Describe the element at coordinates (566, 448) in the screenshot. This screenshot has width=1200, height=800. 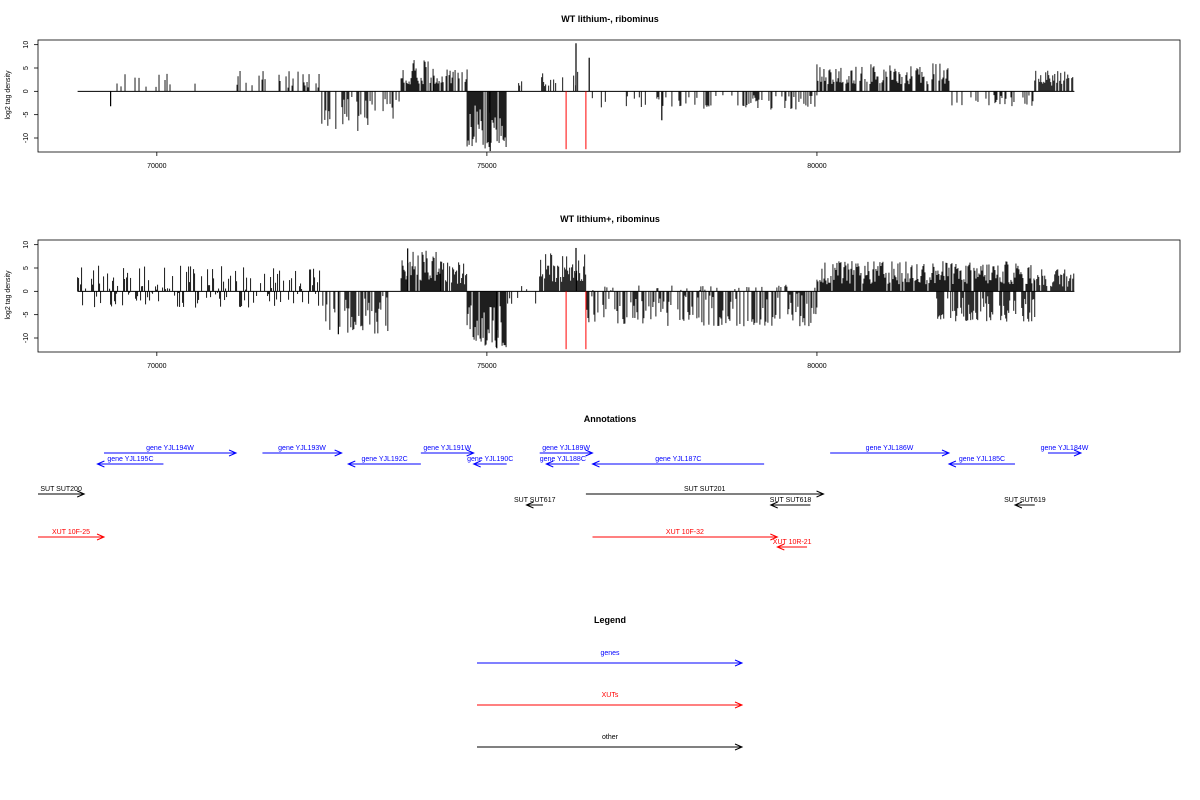
I see `feature-label: gene YJL189W` at that location.